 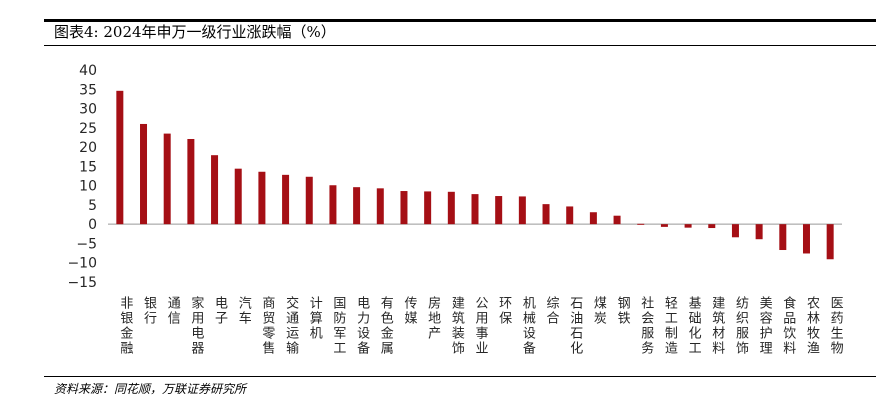 I want to click on x-category-label: 医药生物, so click(x=836, y=326).